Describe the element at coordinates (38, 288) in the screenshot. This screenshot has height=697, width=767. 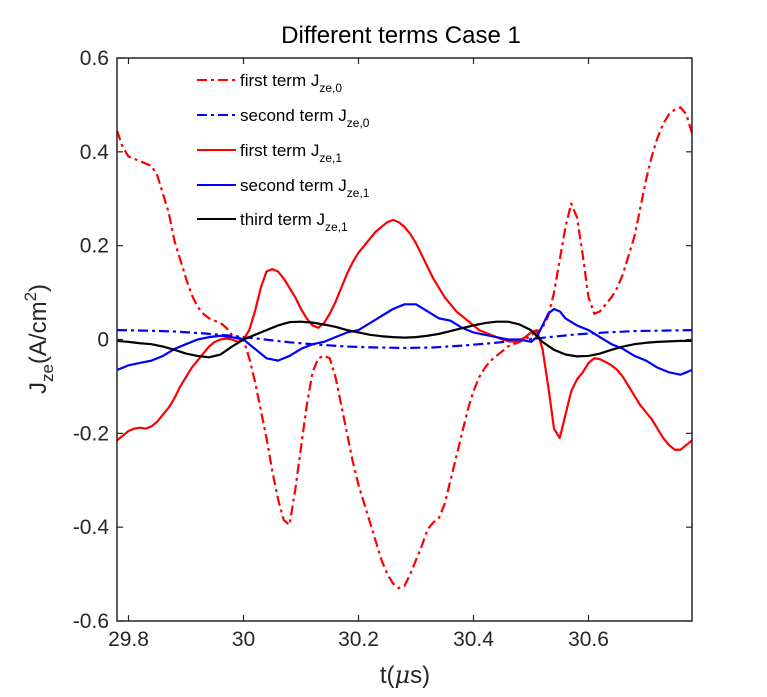
I see `y-axis-label-end: )` at that location.